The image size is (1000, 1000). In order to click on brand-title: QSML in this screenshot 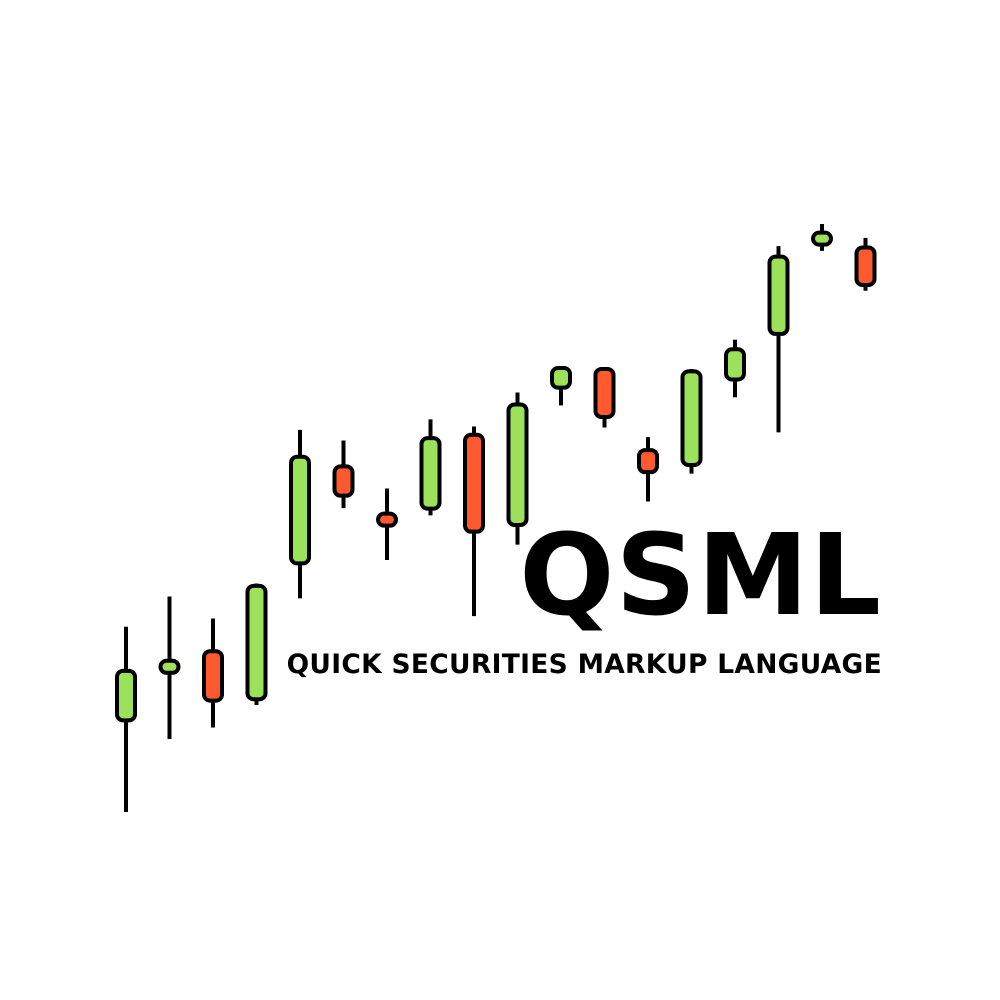, I will do `click(700, 576)`.